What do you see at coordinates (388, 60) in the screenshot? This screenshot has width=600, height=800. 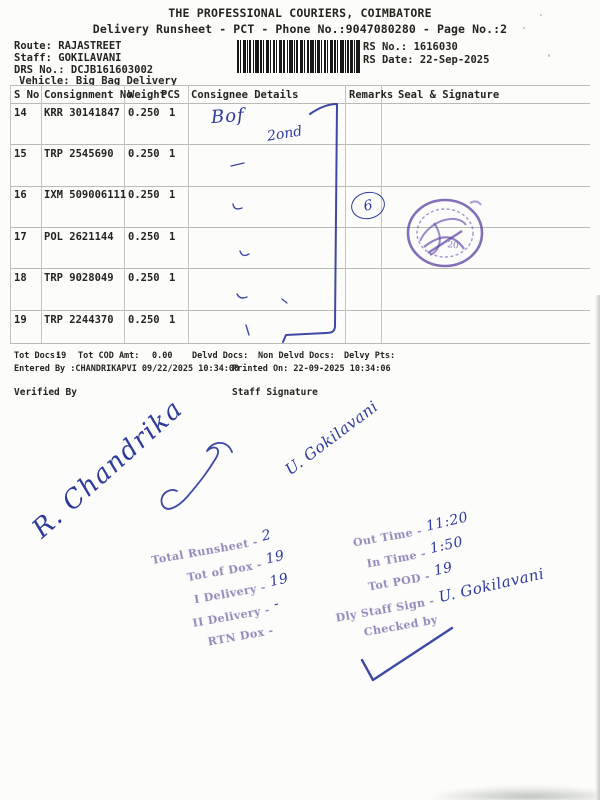 I see `rs-date-label: RS Date:` at bounding box center [388, 60].